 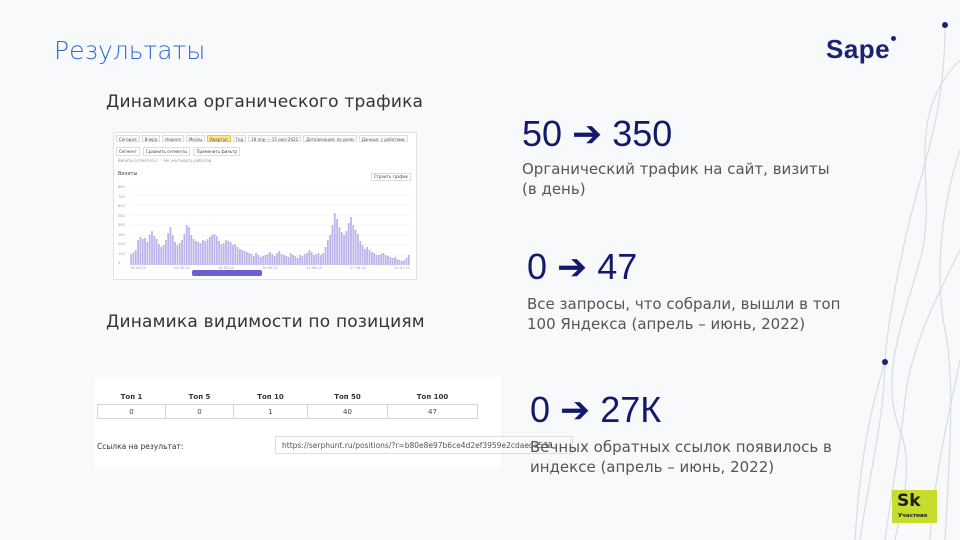 I want to click on apply-filter-button: Применить фильтр, so click(x=217, y=151).